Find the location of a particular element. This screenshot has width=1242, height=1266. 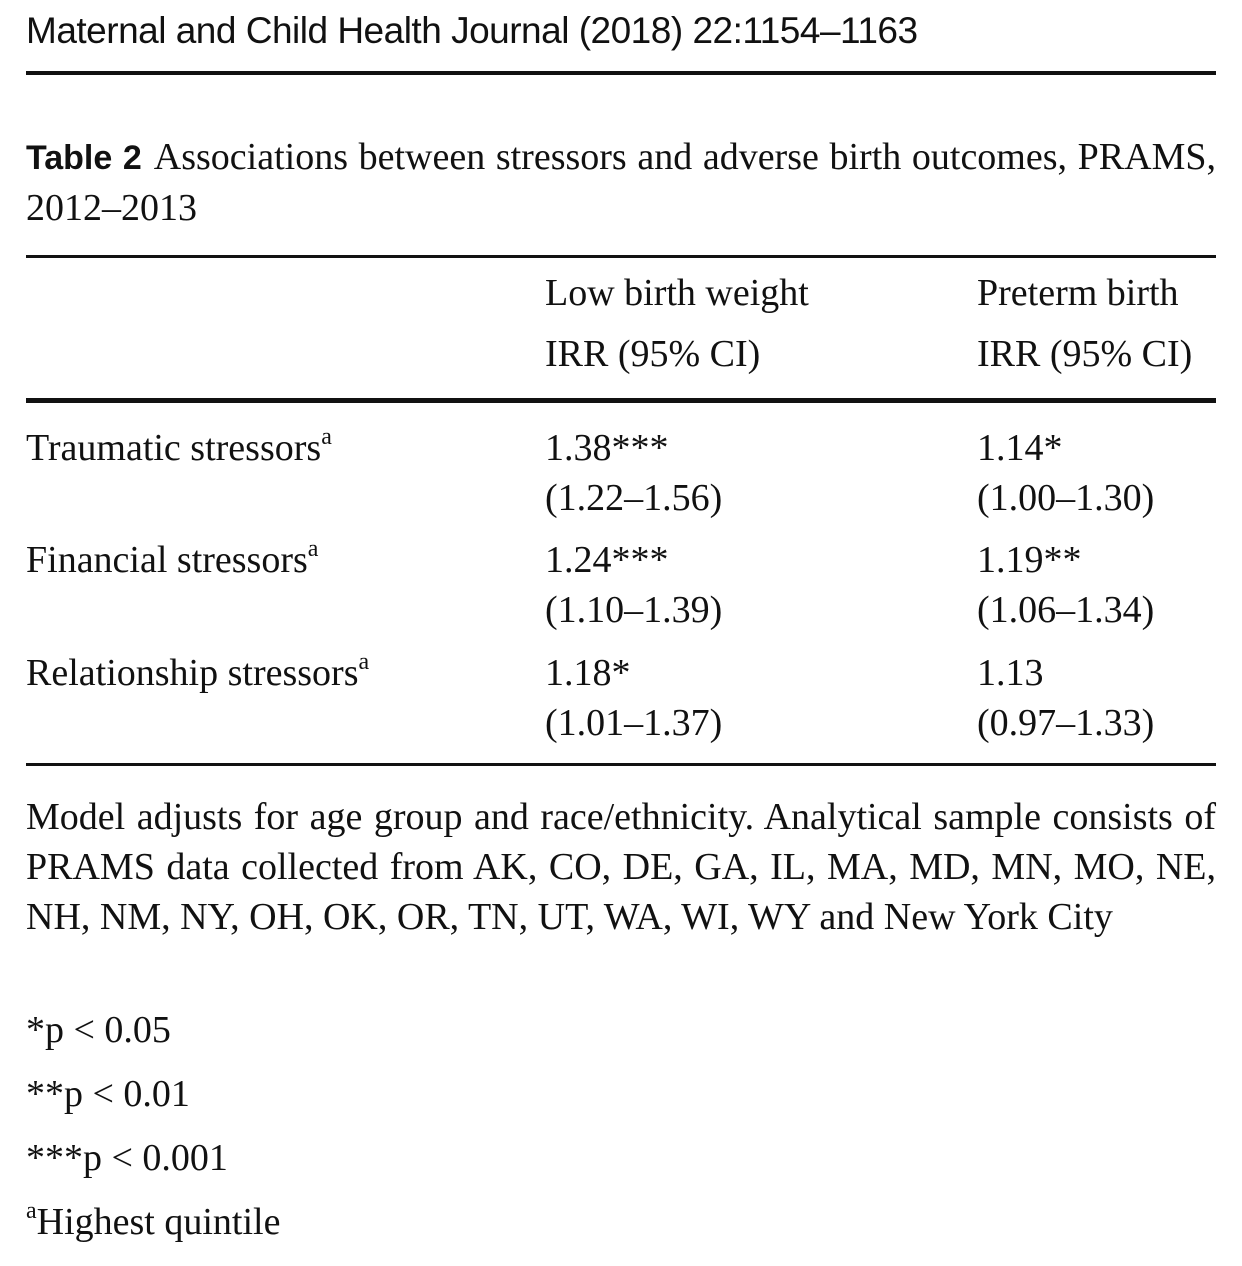

header-rule is located at coordinates (621, 73).